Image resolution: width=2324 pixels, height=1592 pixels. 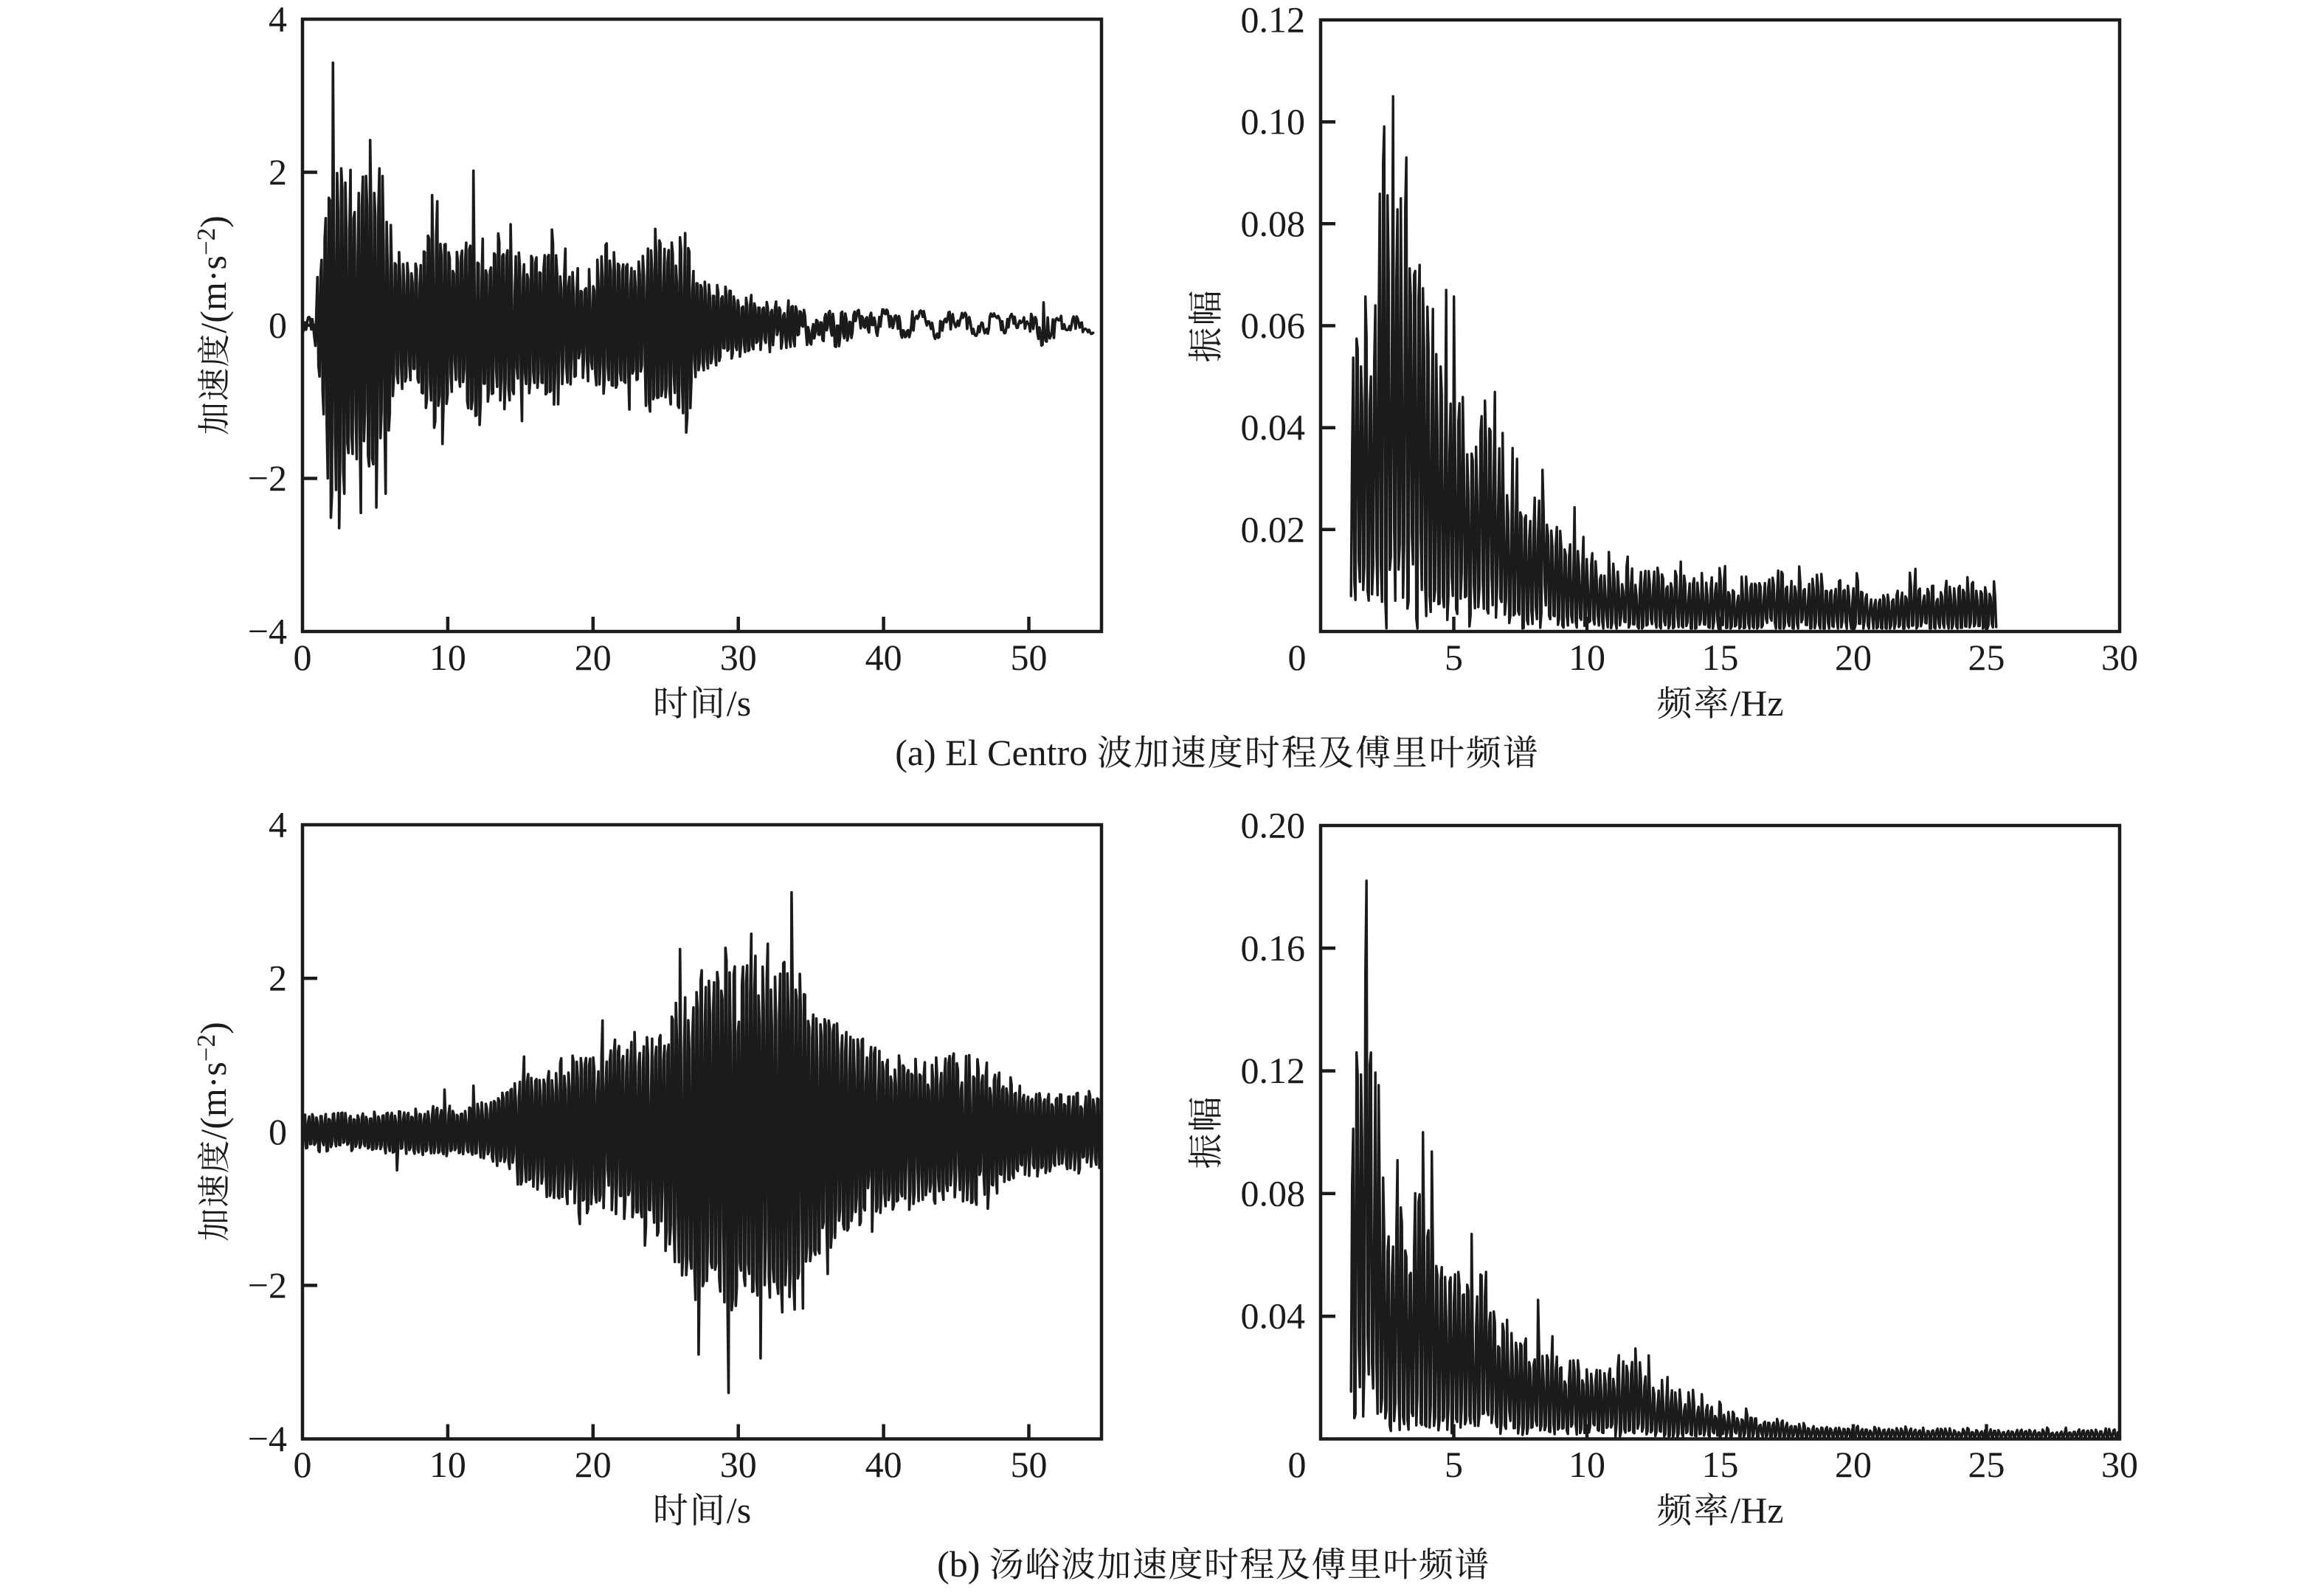 What do you see at coordinates (1273, 529) in the screenshot?
I see `svg-text: 0.02` at bounding box center [1273, 529].